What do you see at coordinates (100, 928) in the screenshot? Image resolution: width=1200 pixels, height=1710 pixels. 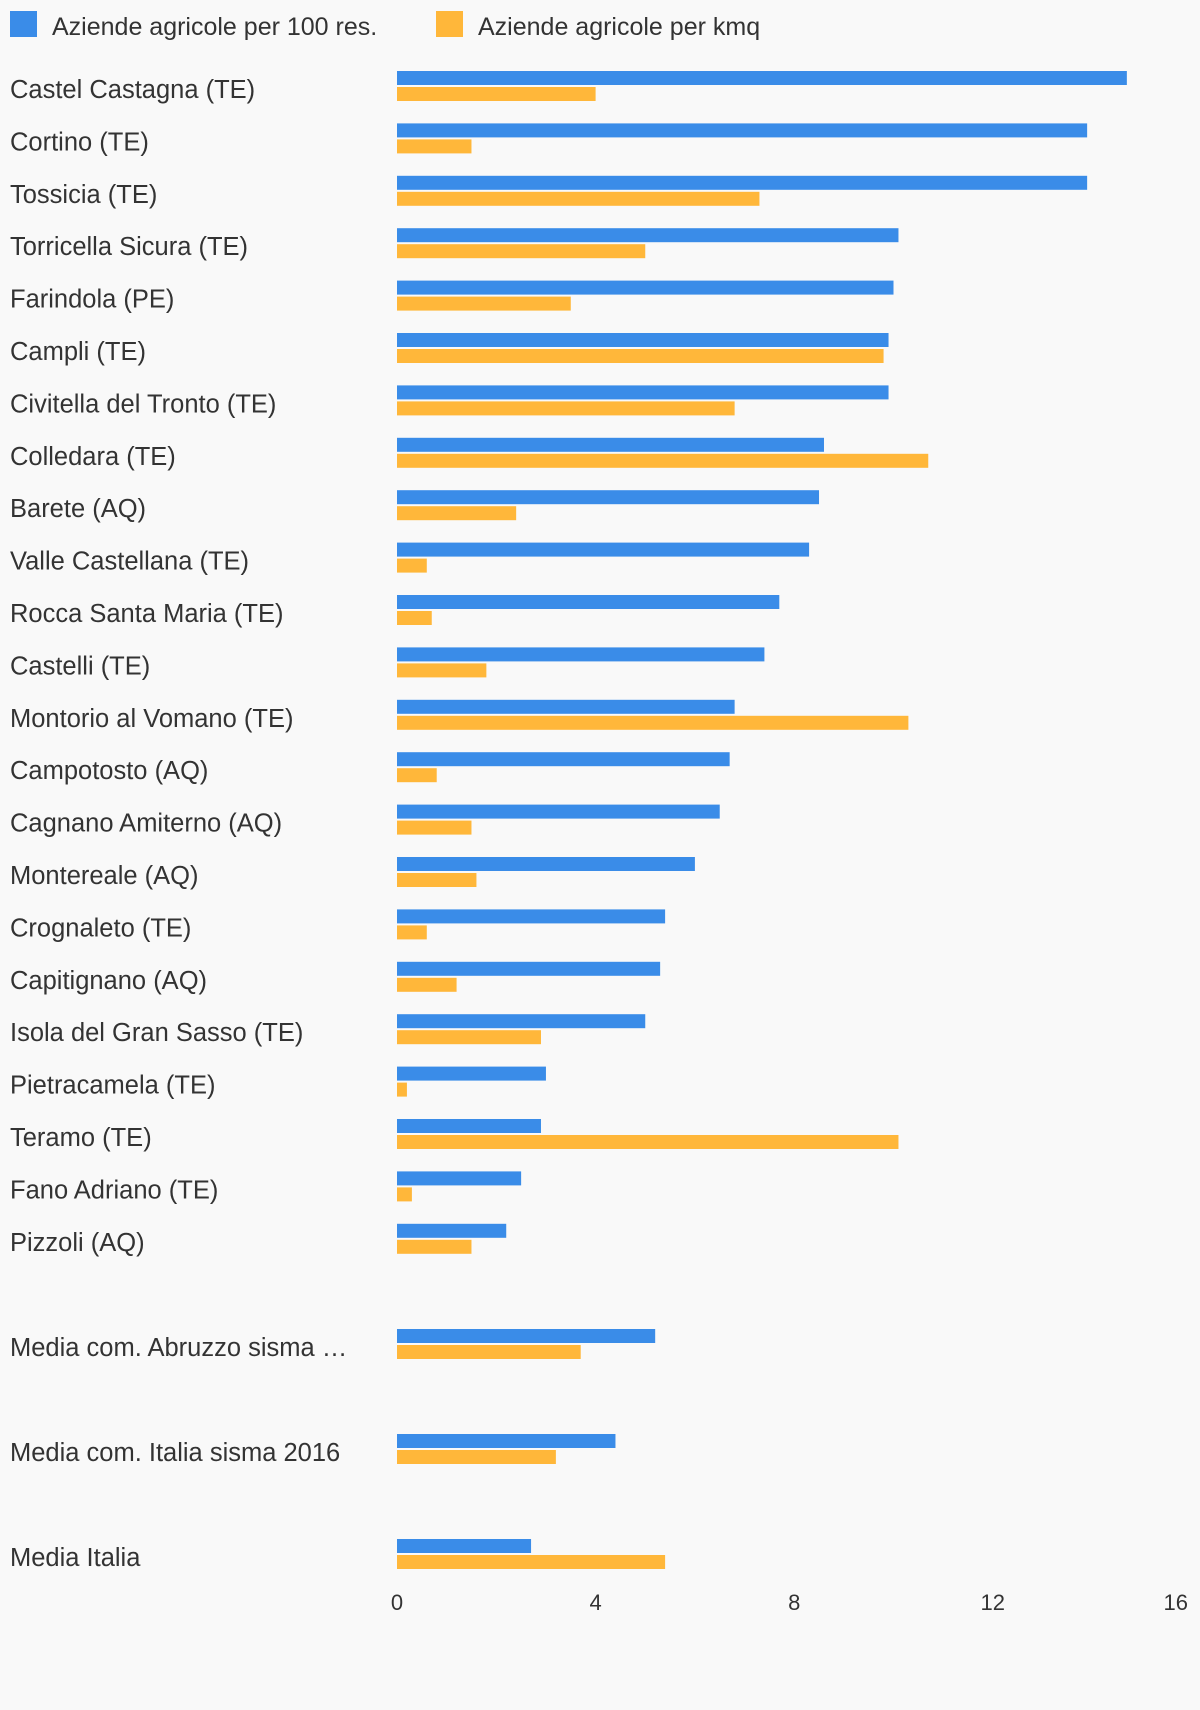 I see `category-label: Crognaleto (TE)` at bounding box center [100, 928].